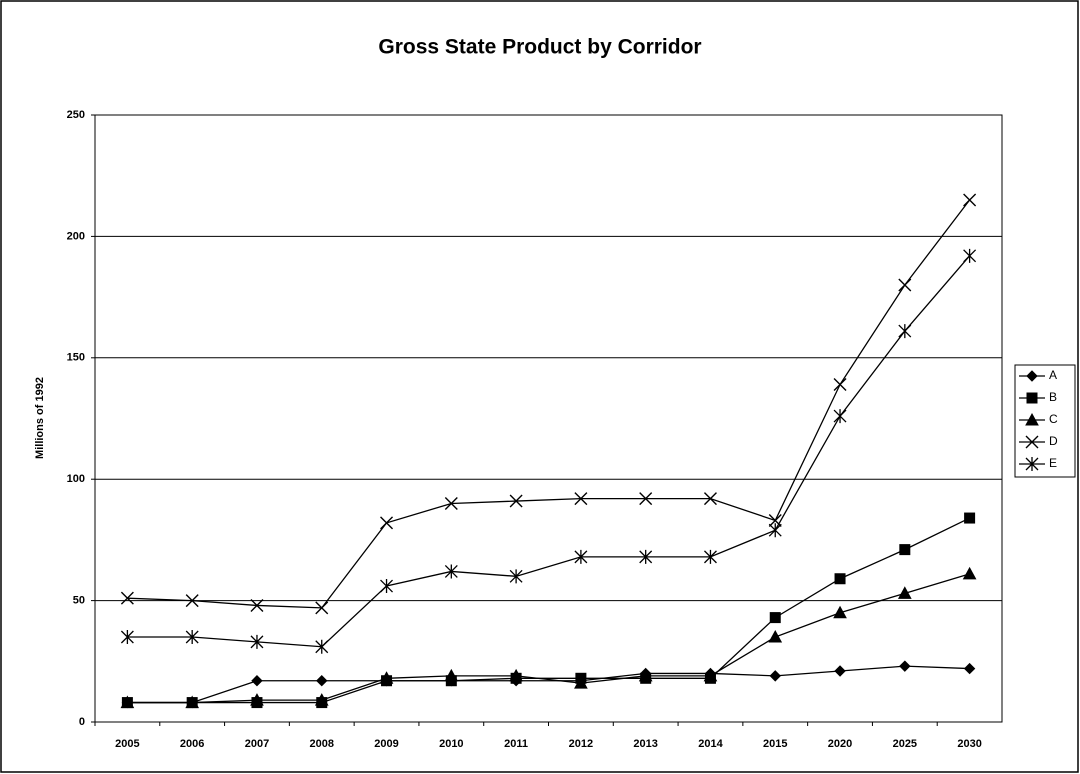 The width and height of the screenshot is (1080, 774). I want to click on x-tick-label: 2030, so click(969, 744).